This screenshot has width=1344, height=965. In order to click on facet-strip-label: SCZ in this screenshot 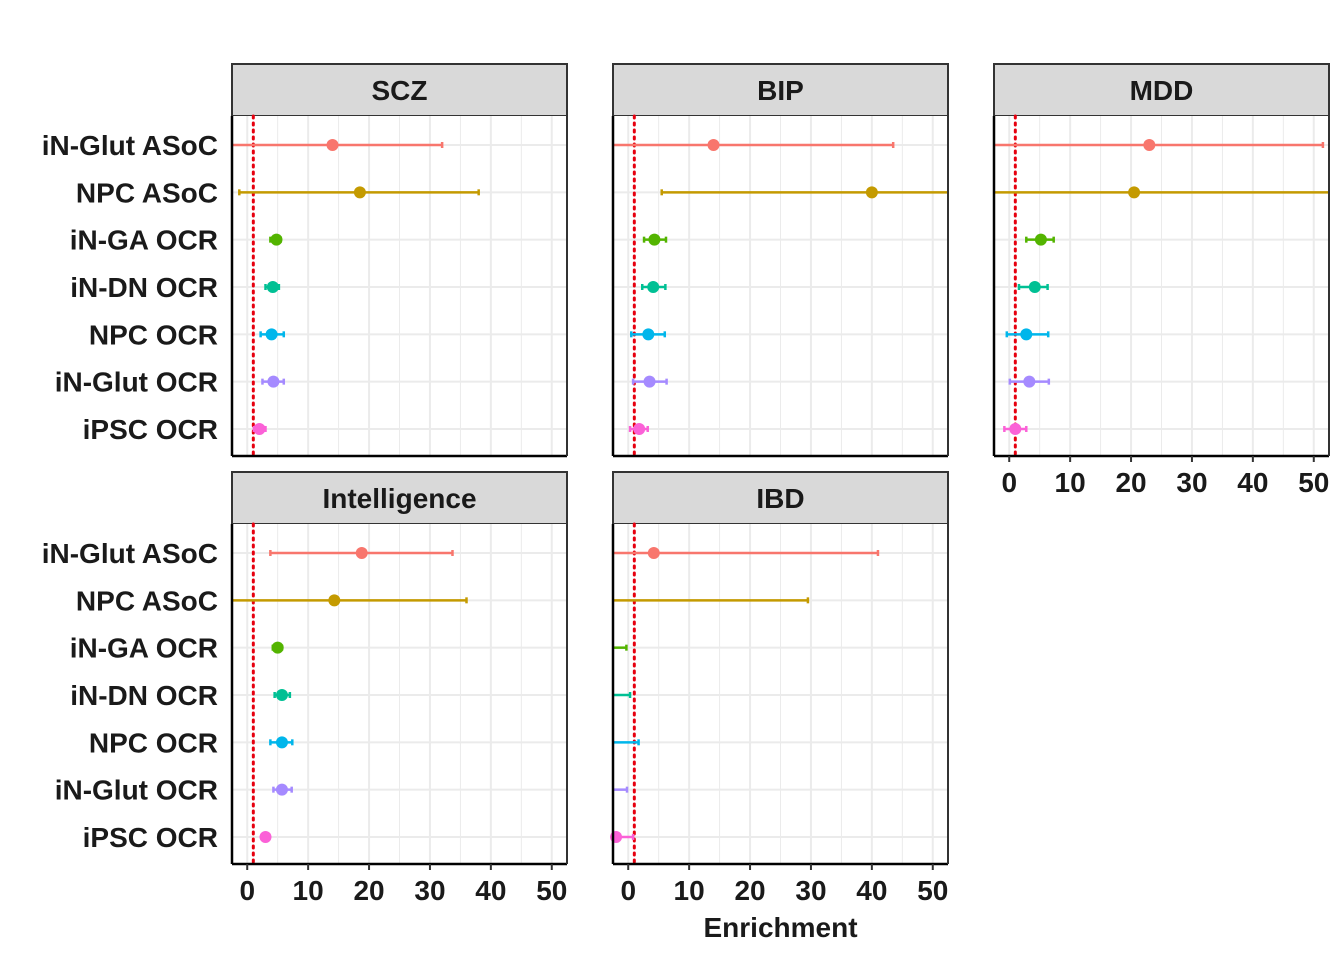, I will do `click(400, 90)`.